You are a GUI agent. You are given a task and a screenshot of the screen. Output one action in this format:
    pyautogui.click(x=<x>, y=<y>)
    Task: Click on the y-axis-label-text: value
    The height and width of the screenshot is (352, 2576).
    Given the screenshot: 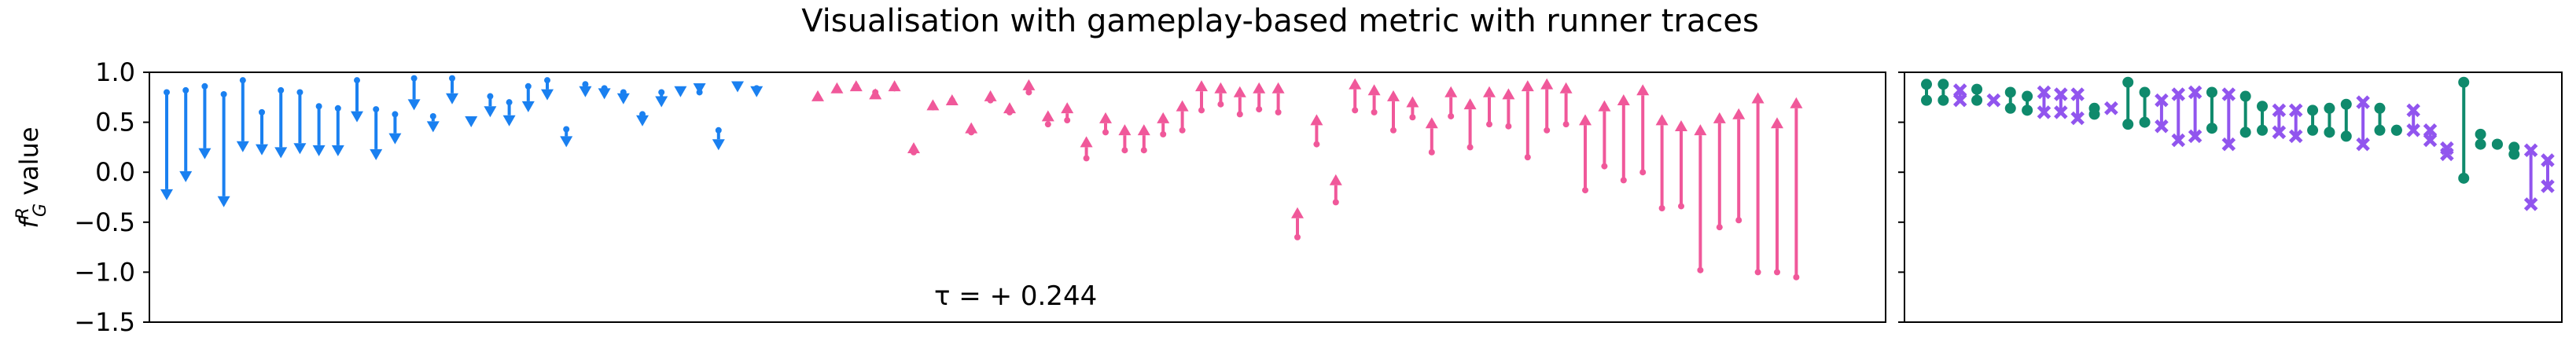 What is the action you would take?
    pyautogui.click(x=29, y=165)
    